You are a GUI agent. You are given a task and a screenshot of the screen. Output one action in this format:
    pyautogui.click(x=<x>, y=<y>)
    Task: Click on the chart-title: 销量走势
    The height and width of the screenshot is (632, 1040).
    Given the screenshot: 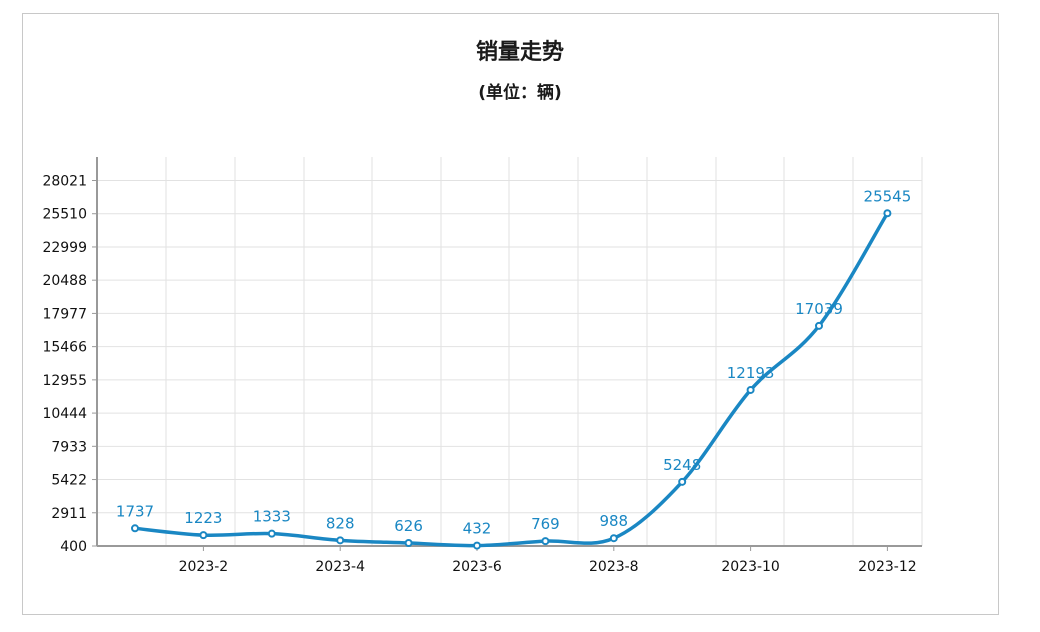 What is the action you would take?
    pyautogui.click(x=519, y=52)
    